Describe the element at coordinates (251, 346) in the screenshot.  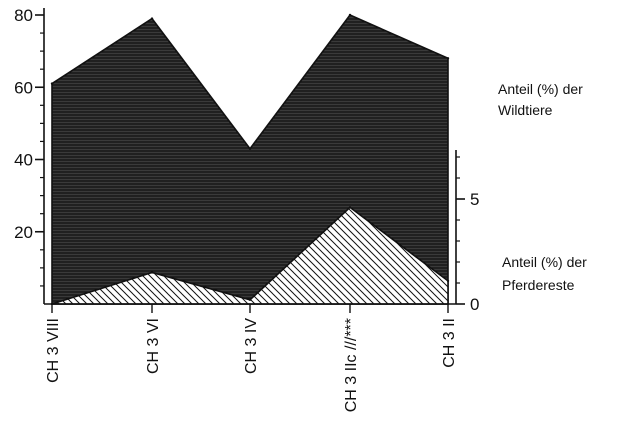
I see `x-category-label: CH 3 IV` at that location.